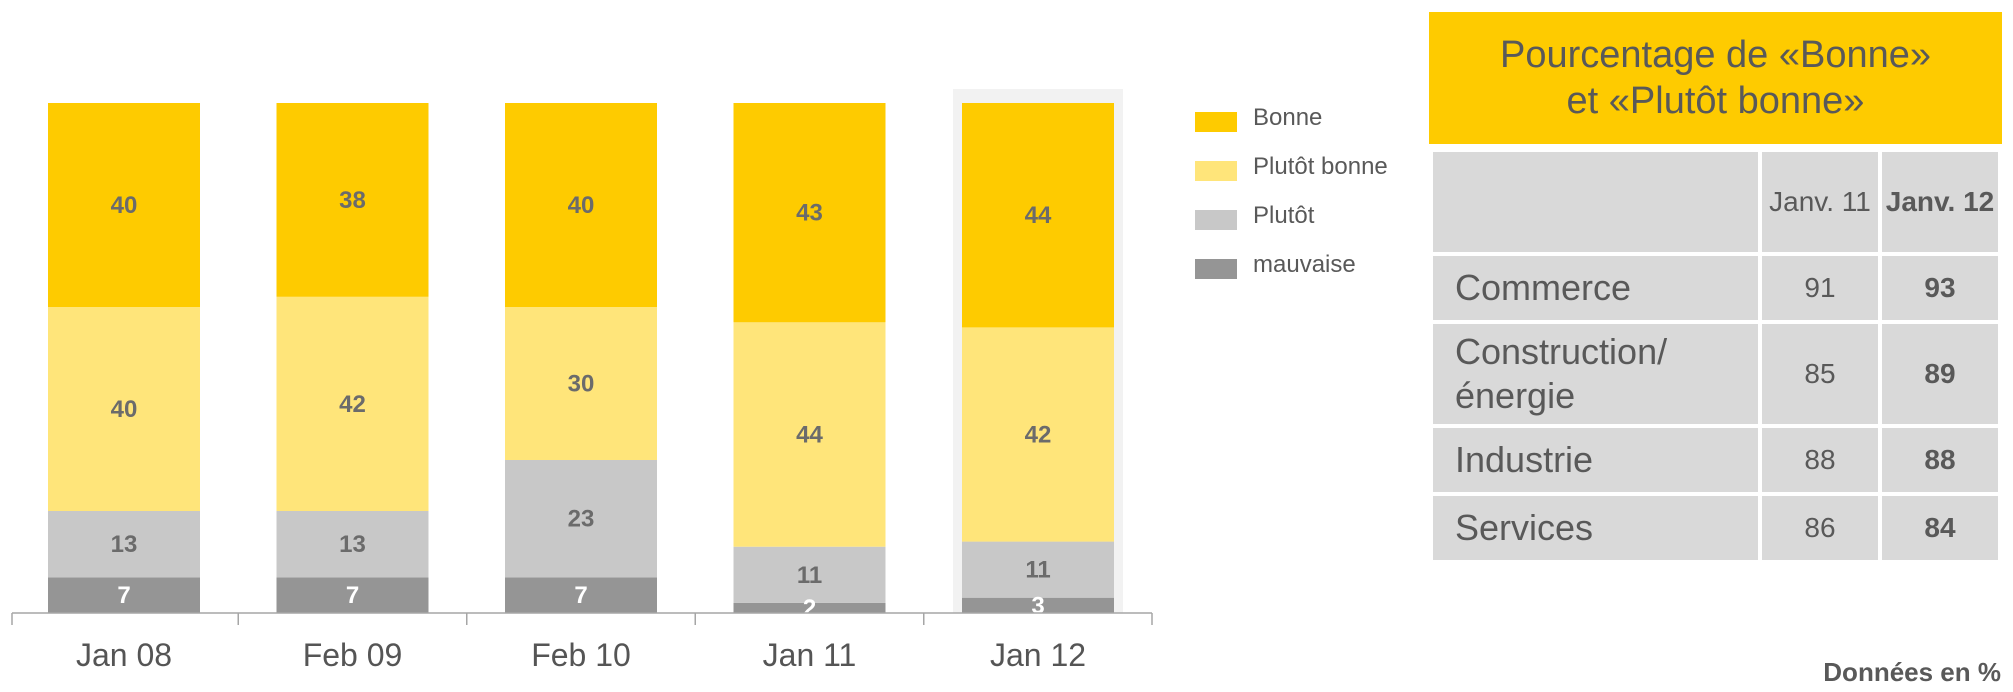 This screenshot has height=692, width=2013. I want to click on x-tick-label: Feb 10, so click(581, 655).